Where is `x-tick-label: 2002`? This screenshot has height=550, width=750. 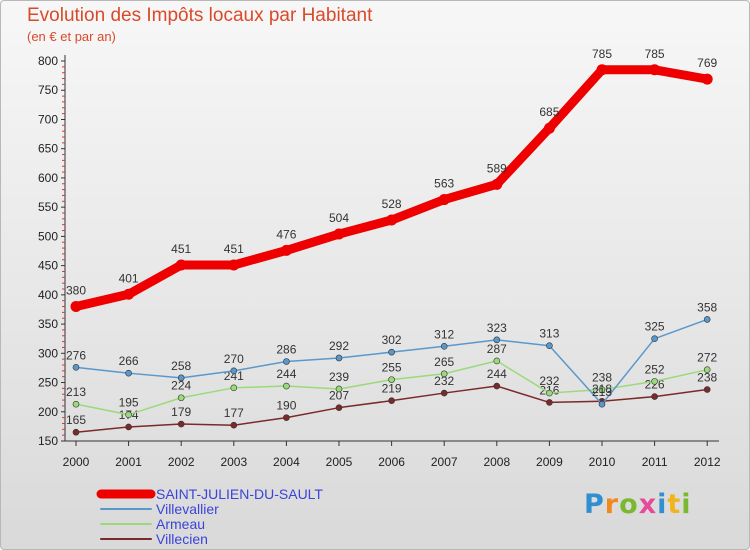
x-tick-label: 2002 is located at coordinates (181, 462).